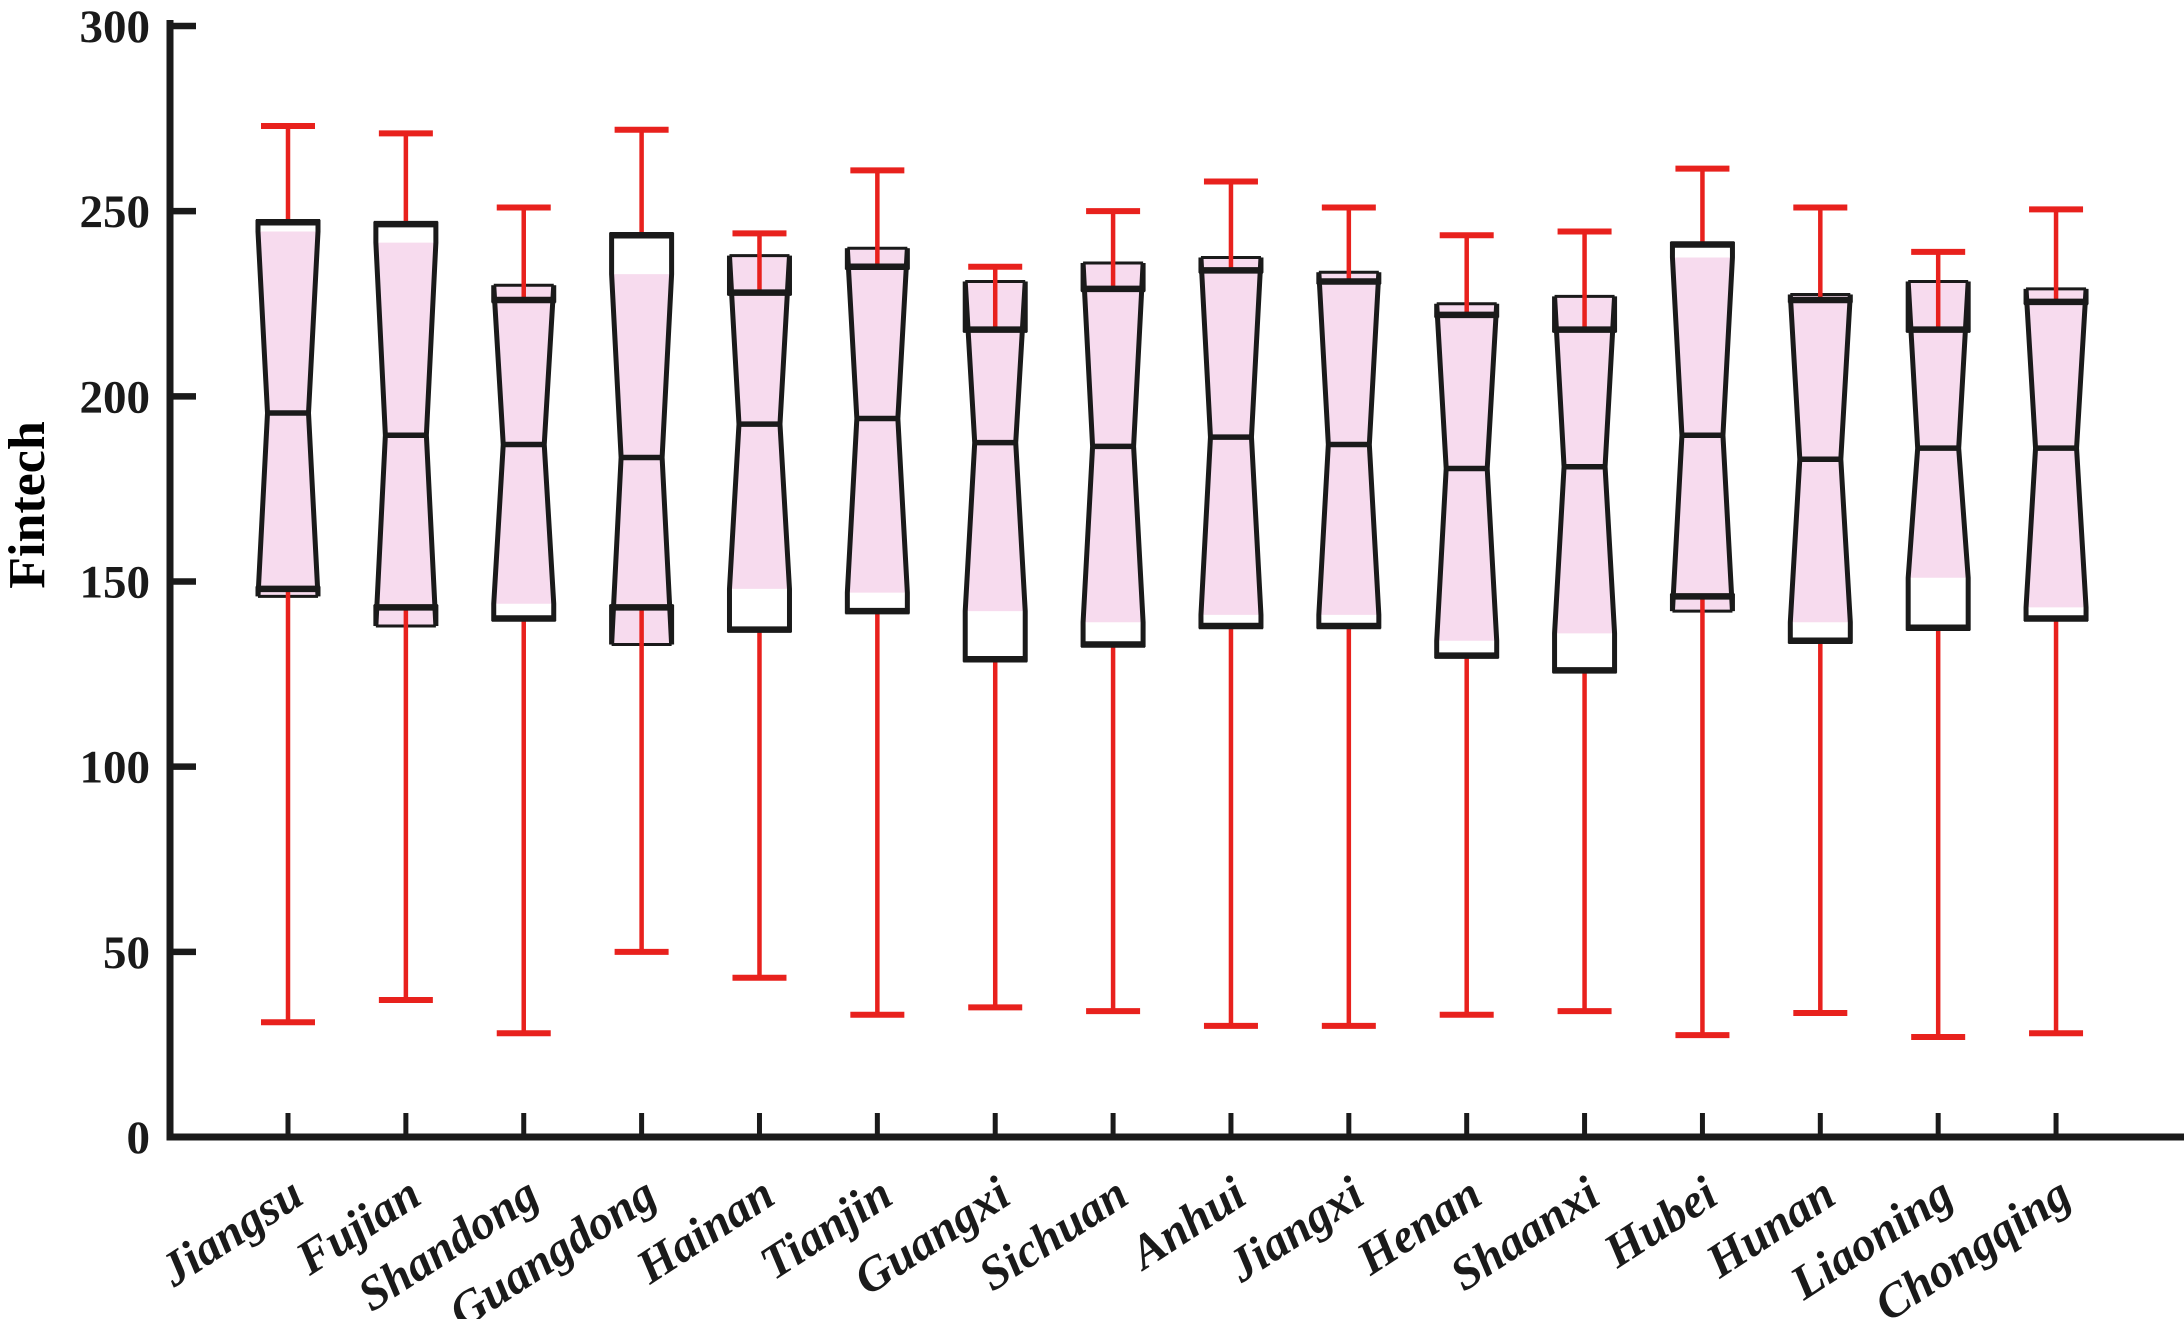 Image resolution: width=2184 pixels, height=1319 pixels. I want to click on y-tick-label: 50, so click(126, 953).